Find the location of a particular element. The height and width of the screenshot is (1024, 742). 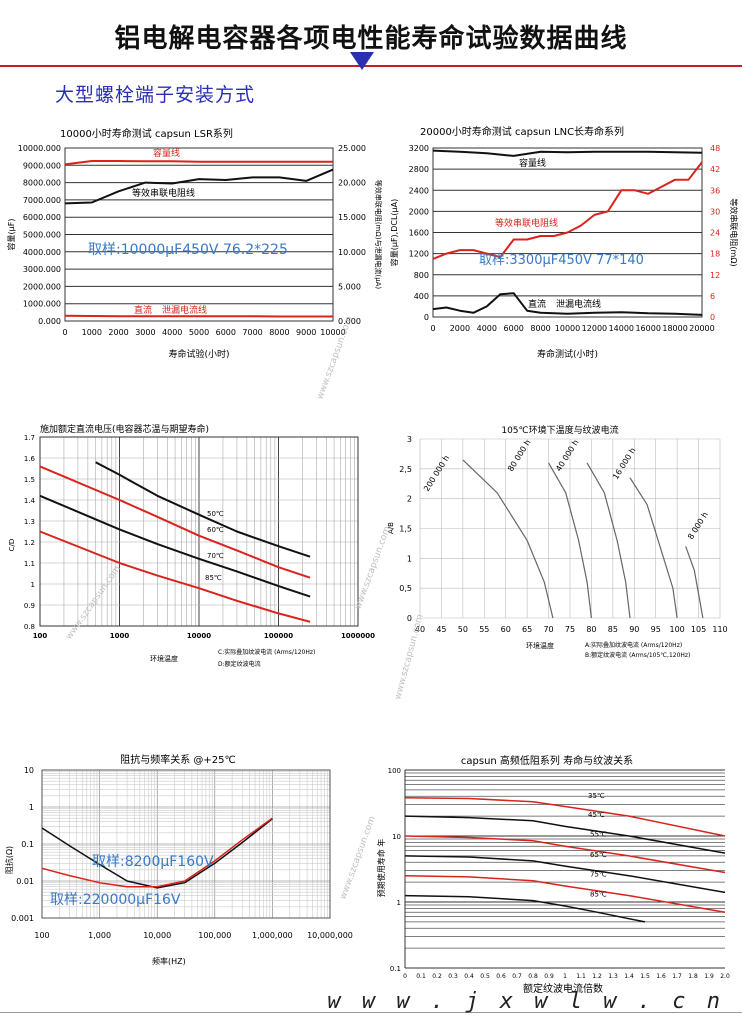

sample-label: 取样:8200μF160V is located at coordinates (153, 862).